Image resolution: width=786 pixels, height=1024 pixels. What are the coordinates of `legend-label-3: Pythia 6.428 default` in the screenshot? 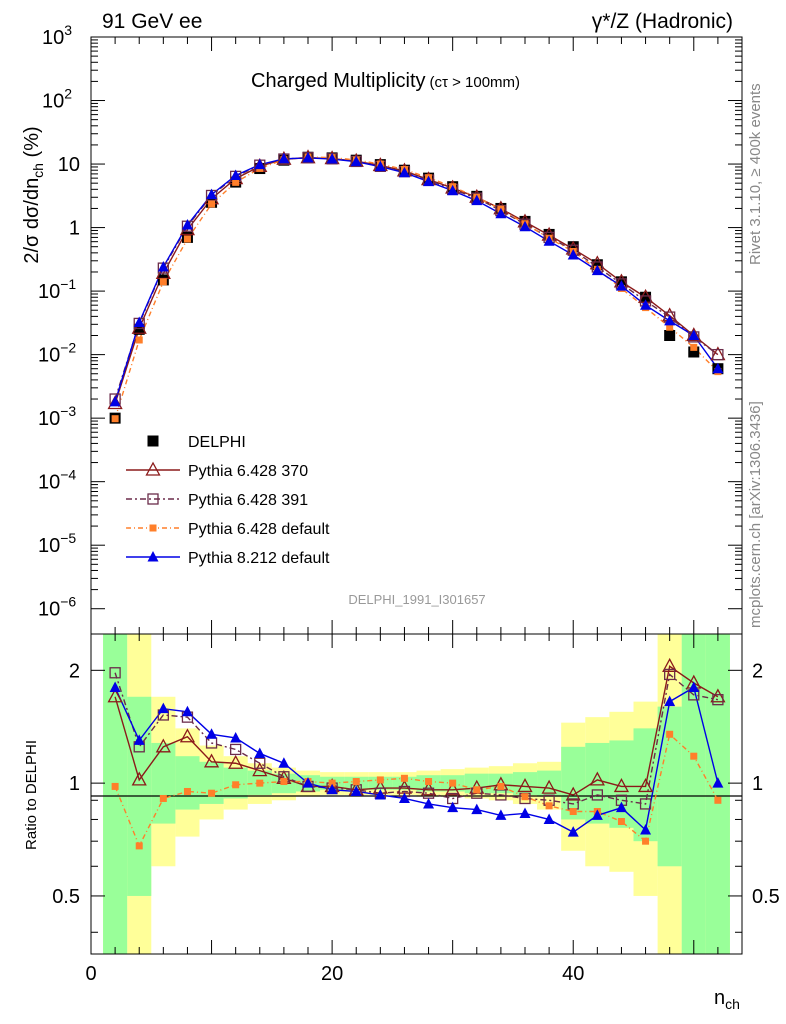 It's located at (259, 529).